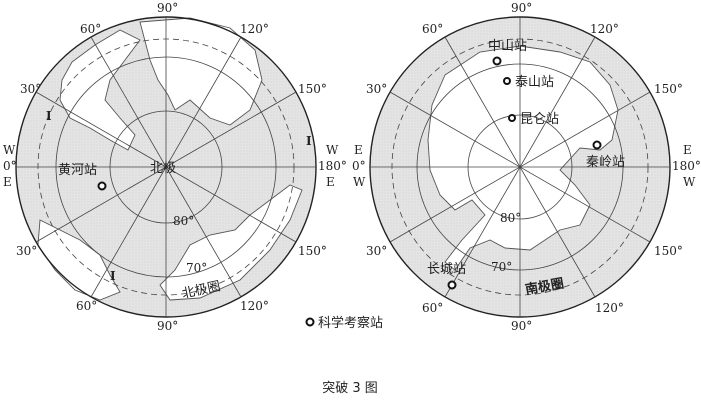  Describe the element at coordinates (534, 82) in the screenshot. I see `station-label: 泰山站` at that location.